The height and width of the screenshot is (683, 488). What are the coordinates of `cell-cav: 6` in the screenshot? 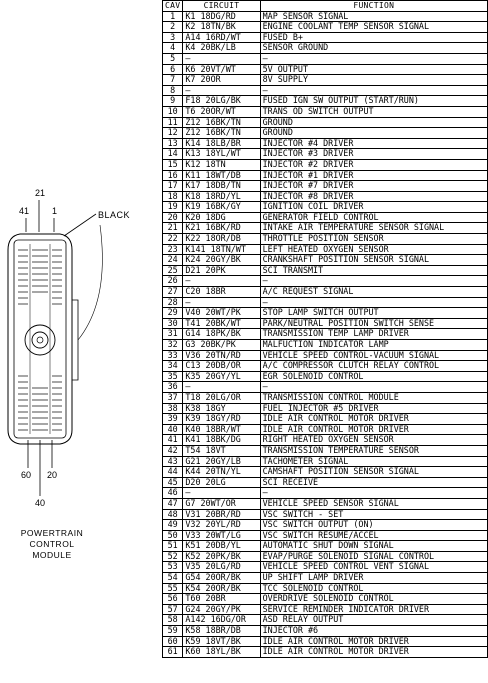 It's located at (173, 69).